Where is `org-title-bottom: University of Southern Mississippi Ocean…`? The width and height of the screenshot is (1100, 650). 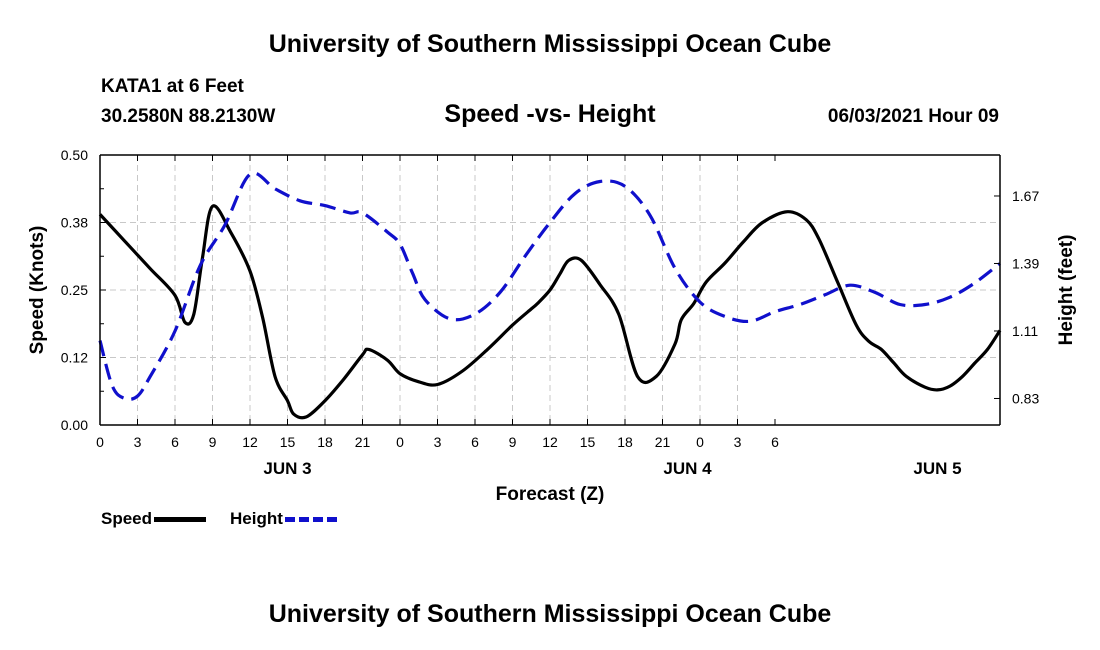 org-title-bottom: University of Southern Mississippi Ocean… is located at coordinates (550, 614).